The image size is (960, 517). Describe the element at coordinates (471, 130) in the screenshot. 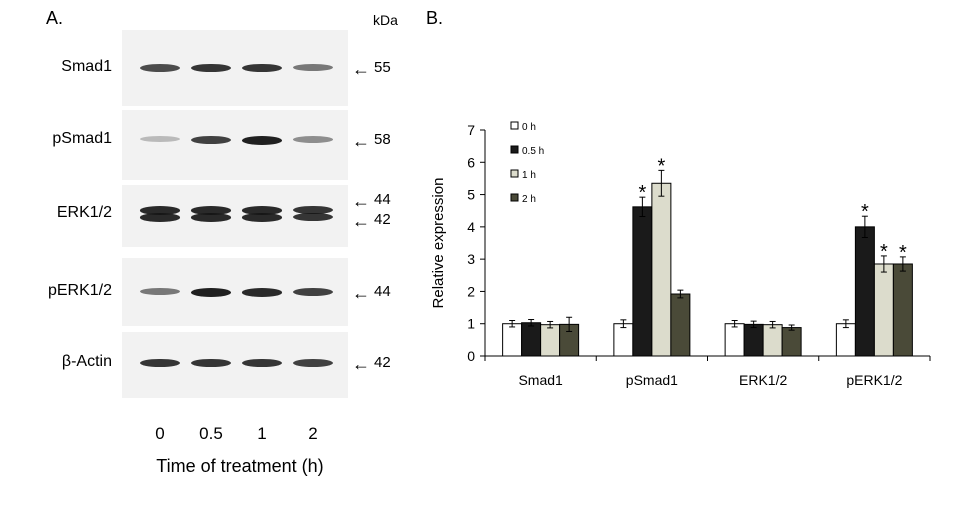

I see `y-tick-label: 7` at that location.